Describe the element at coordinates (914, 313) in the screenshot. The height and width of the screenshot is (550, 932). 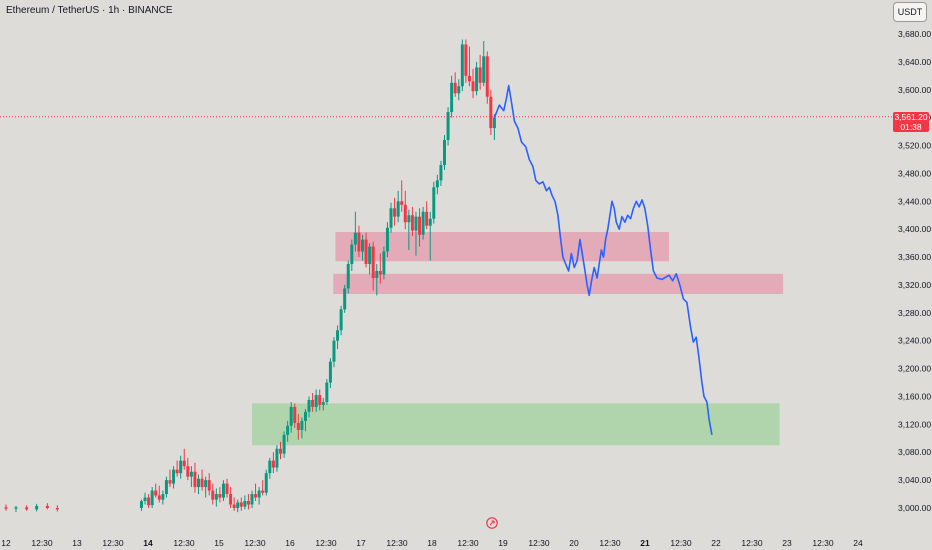
I see `price-tick-label: 3,280.00` at that location.